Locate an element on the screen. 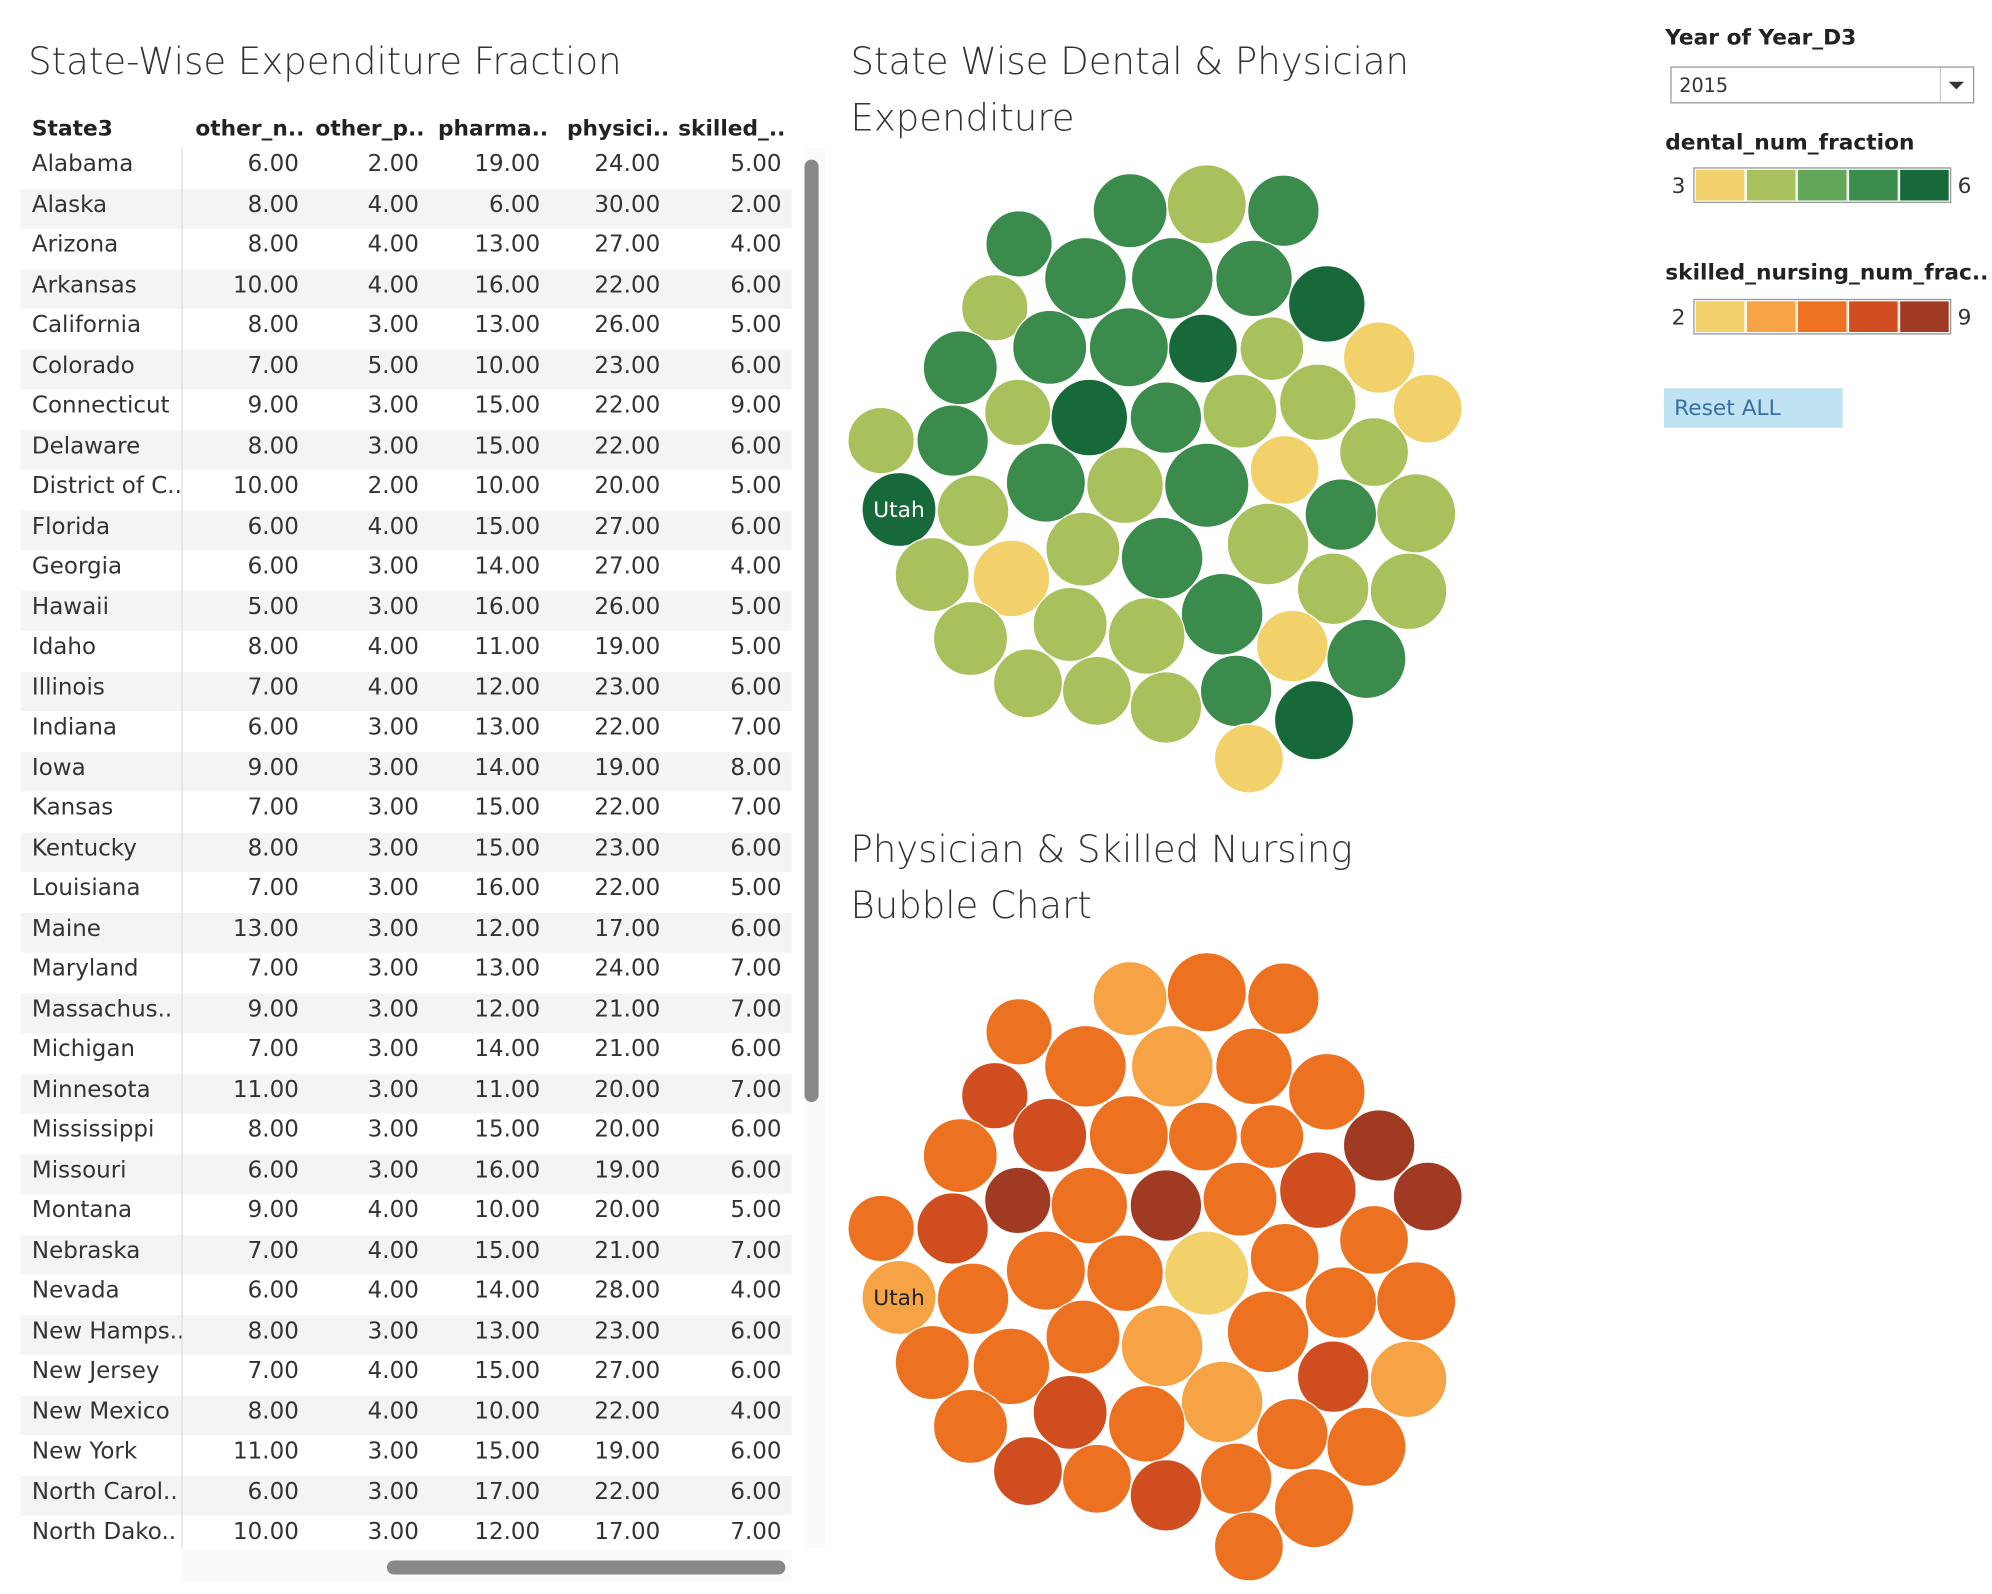 The height and width of the screenshot is (1594, 1992). state-cell: Minnesota is located at coordinates (91, 1089).